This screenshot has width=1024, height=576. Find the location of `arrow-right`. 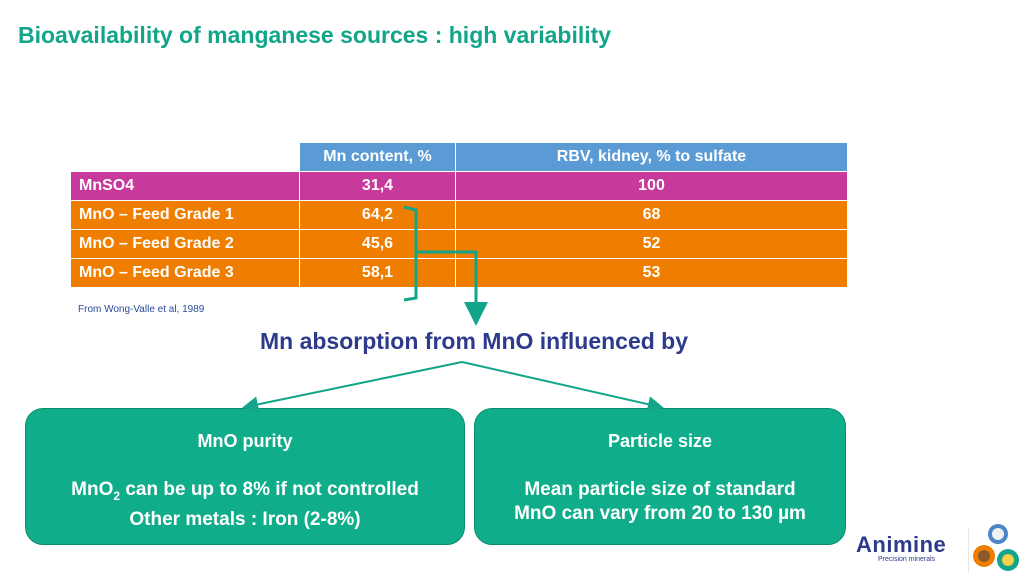

arrow-right is located at coordinates (562, 387).